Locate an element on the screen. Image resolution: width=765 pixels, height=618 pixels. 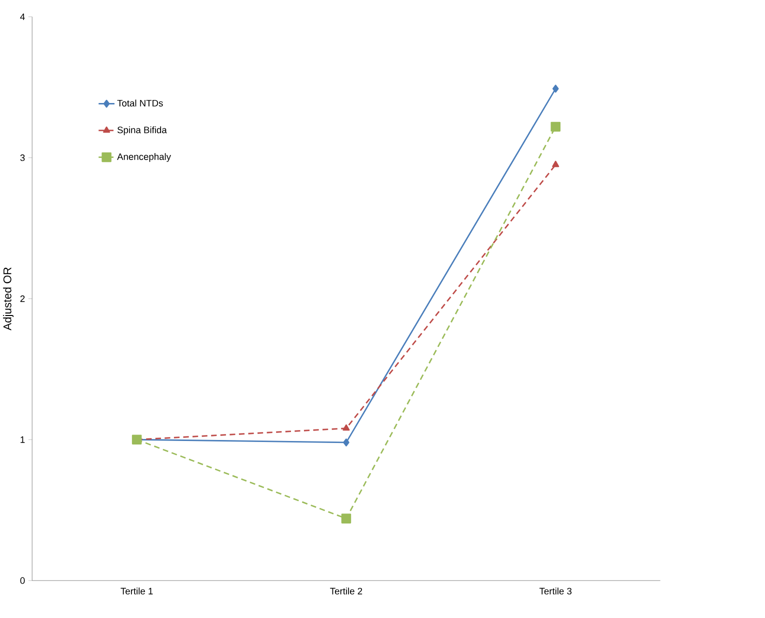
x-tick-label: Tertile 2 is located at coordinates (346, 591).